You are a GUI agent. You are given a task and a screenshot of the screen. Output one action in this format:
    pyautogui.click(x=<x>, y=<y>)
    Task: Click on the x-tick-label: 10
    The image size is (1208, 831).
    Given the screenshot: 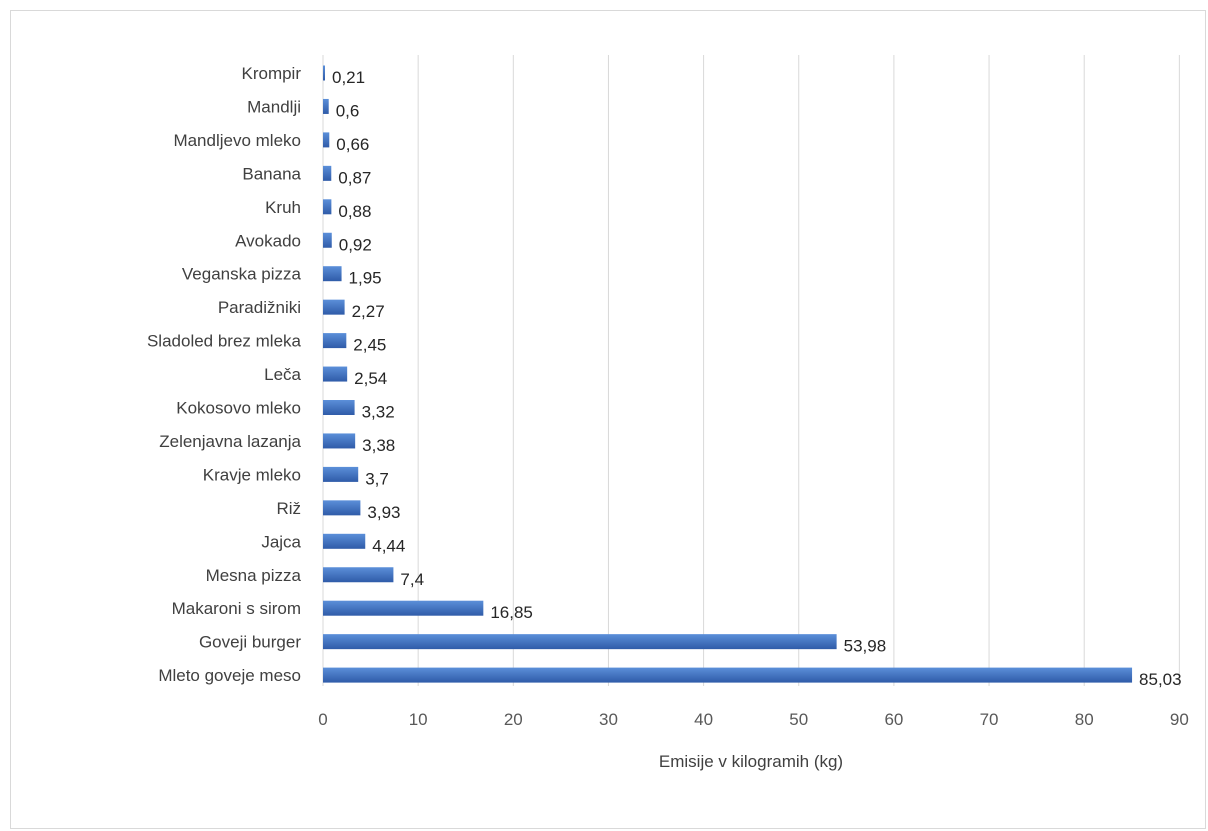 What is the action you would take?
    pyautogui.click(x=418, y=719)
    